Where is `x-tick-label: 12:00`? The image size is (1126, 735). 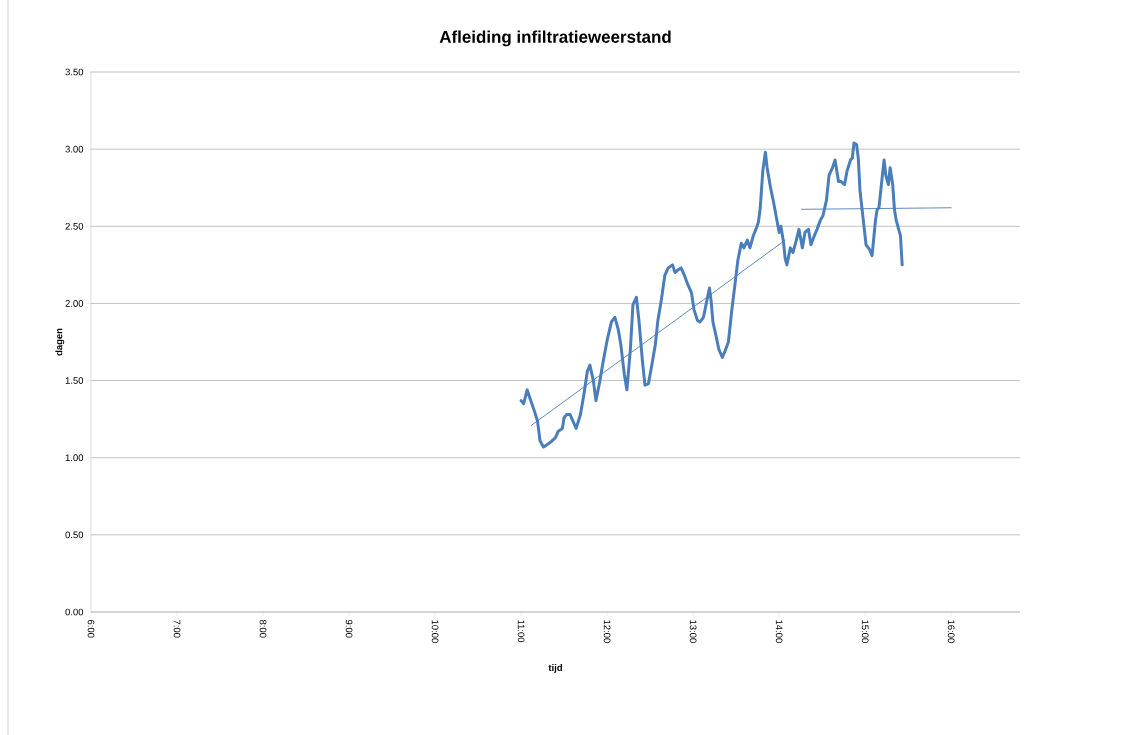 x-tick-label: 12:00 is located at coordinates (607, 631).